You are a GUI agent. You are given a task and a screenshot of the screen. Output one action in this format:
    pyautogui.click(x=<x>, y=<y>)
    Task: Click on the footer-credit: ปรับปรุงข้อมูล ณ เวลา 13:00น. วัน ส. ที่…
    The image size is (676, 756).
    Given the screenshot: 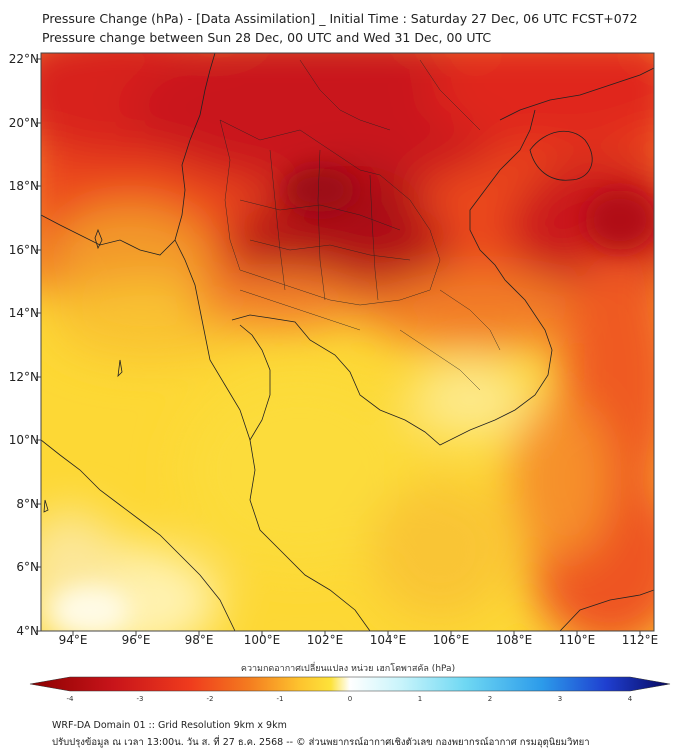 What is the action you would take?
    pyautogui.click(x=321, y=742)
    